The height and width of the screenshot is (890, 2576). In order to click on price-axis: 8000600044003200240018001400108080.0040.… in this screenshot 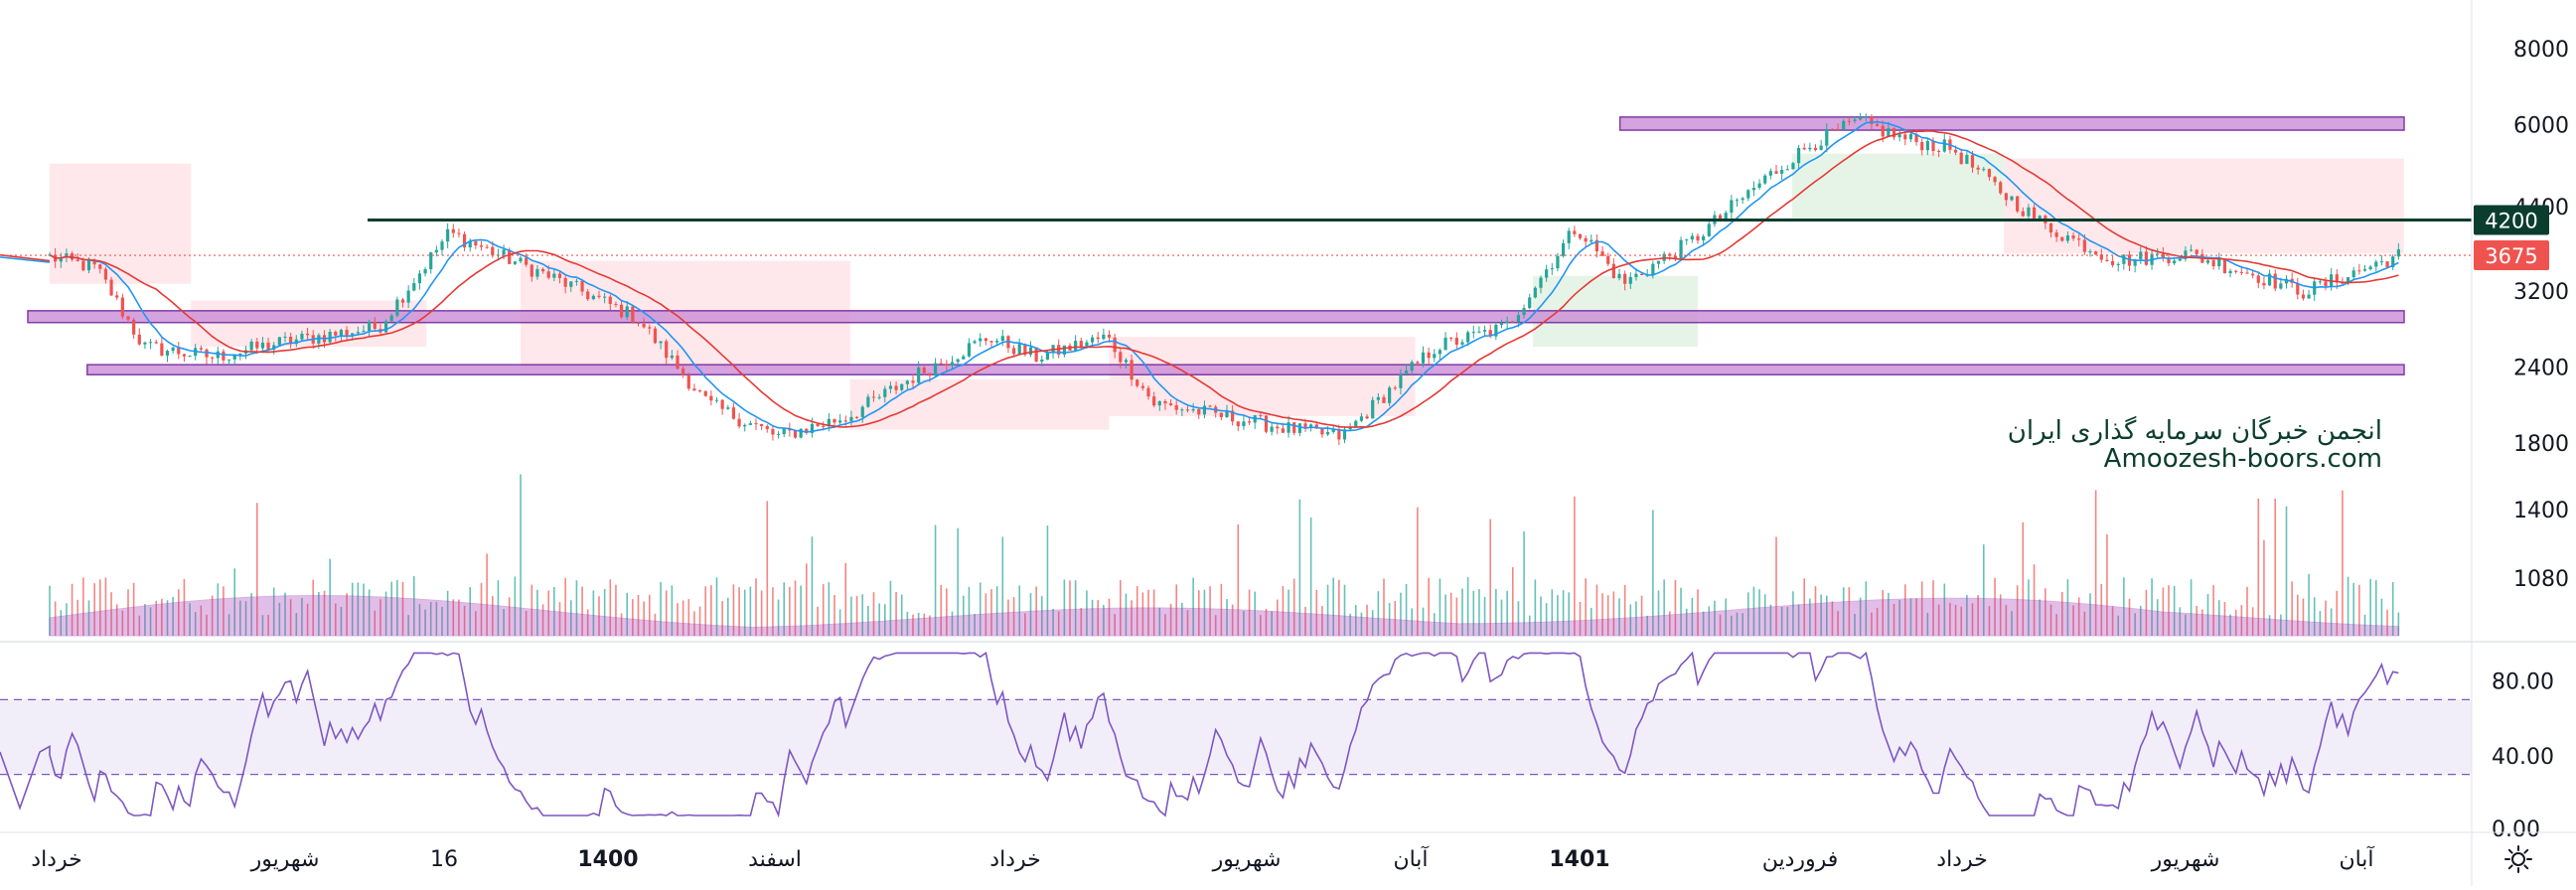, I will do `click(2520, 443)`.